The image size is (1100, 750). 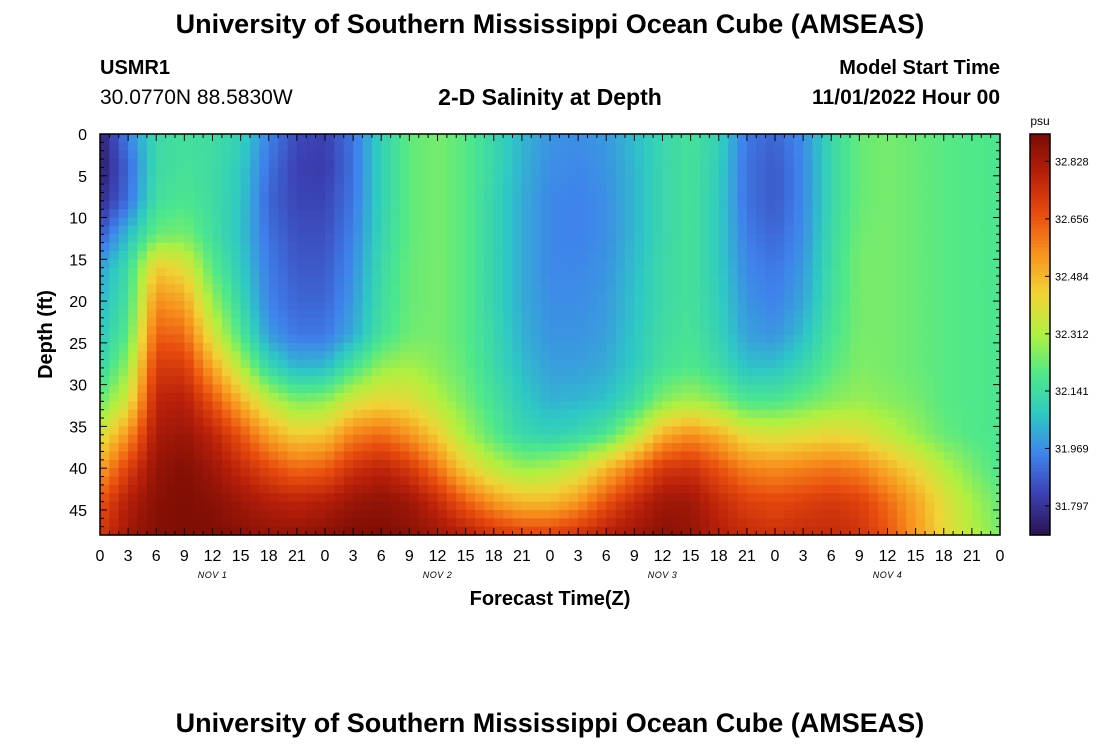 What do you see at coordinates (1040, 209) in the screenshot?
I see `colorbar-segment` at bounding box center [1040, 209].